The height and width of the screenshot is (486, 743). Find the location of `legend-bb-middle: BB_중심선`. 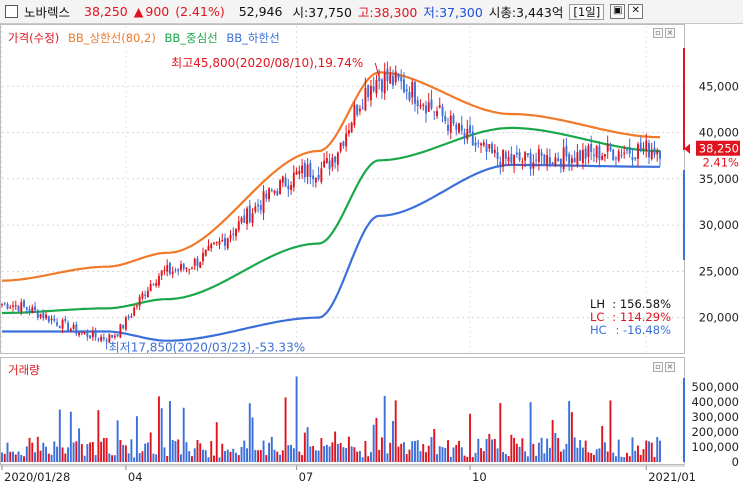

legend-bb-middle: BB_중심선 is located at coordinates (191, 38).